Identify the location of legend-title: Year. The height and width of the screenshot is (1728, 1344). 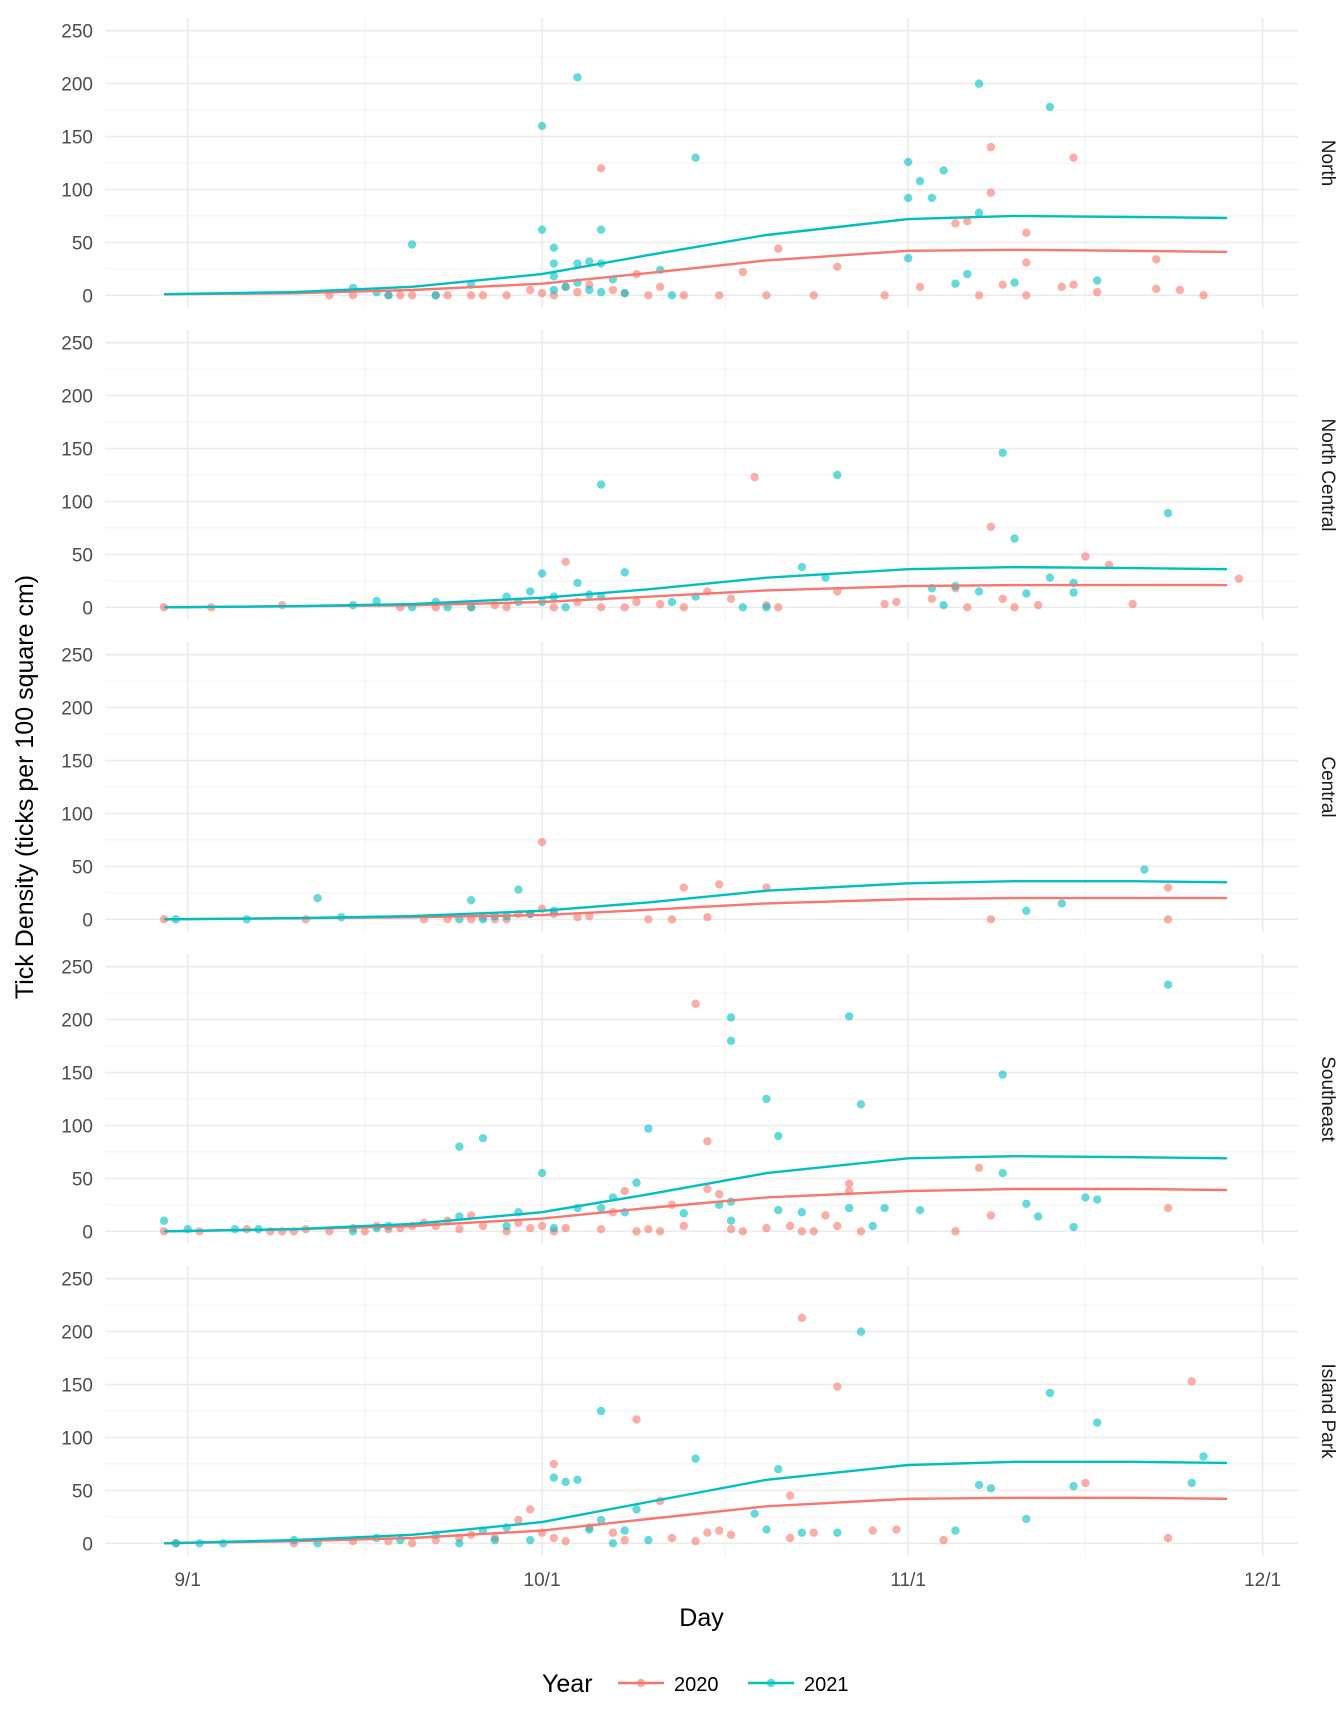
(567, 1684).